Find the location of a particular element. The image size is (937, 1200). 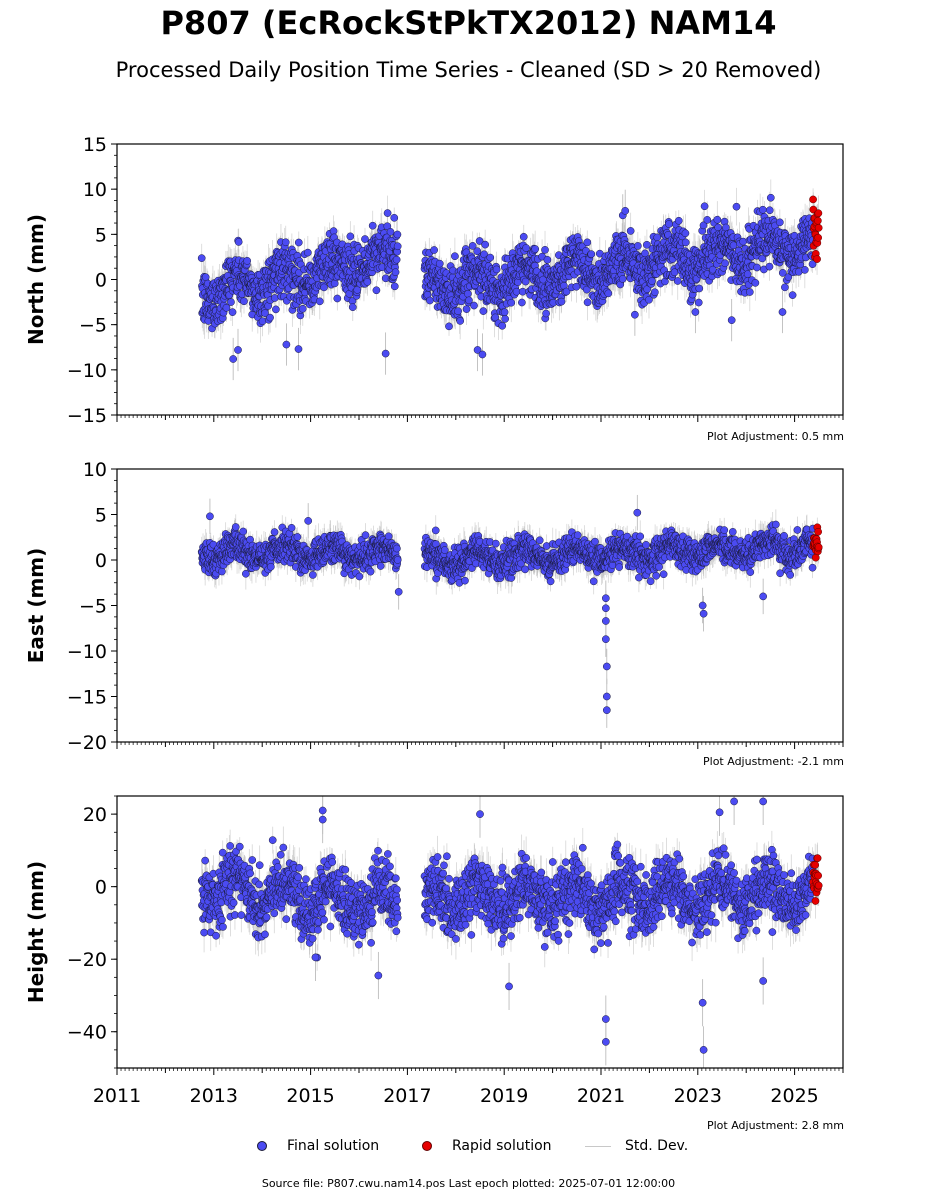

north-points is located at coordinates (510, 278).